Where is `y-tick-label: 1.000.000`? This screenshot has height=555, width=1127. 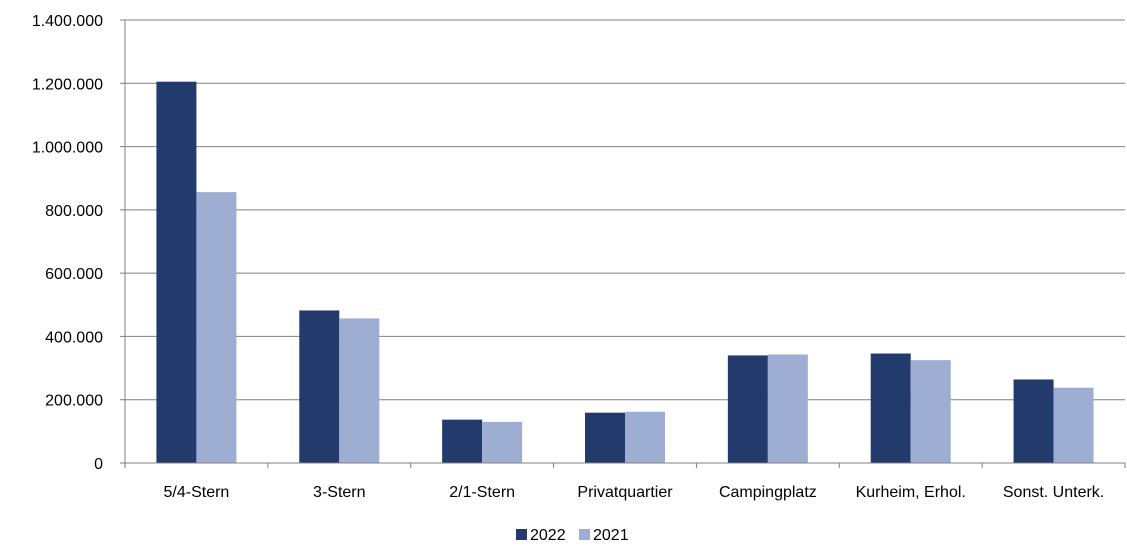 y-tick-label: 1.000.000 is located at coordinates (67, 148).